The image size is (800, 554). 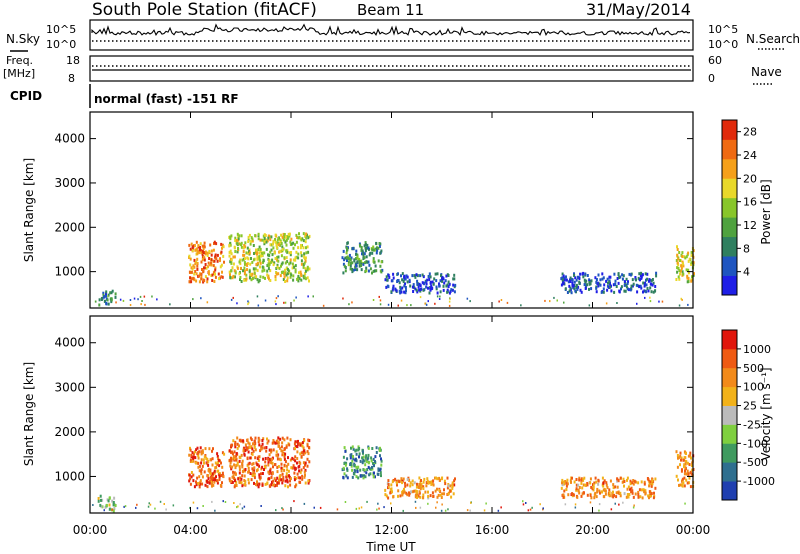 What do you see at coordinates (729, 246) in the screenshot?
I see `colorbar-swatch` at bounding box center [729, 246].